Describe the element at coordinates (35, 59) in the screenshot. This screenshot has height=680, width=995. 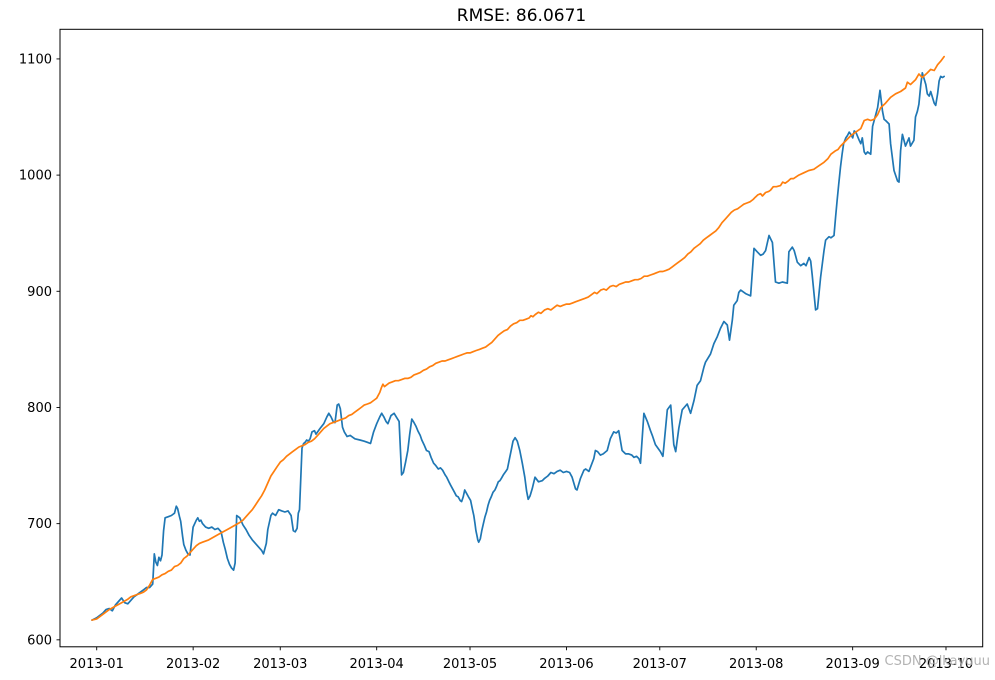
I see `y-tick-label: 1100` at that location.